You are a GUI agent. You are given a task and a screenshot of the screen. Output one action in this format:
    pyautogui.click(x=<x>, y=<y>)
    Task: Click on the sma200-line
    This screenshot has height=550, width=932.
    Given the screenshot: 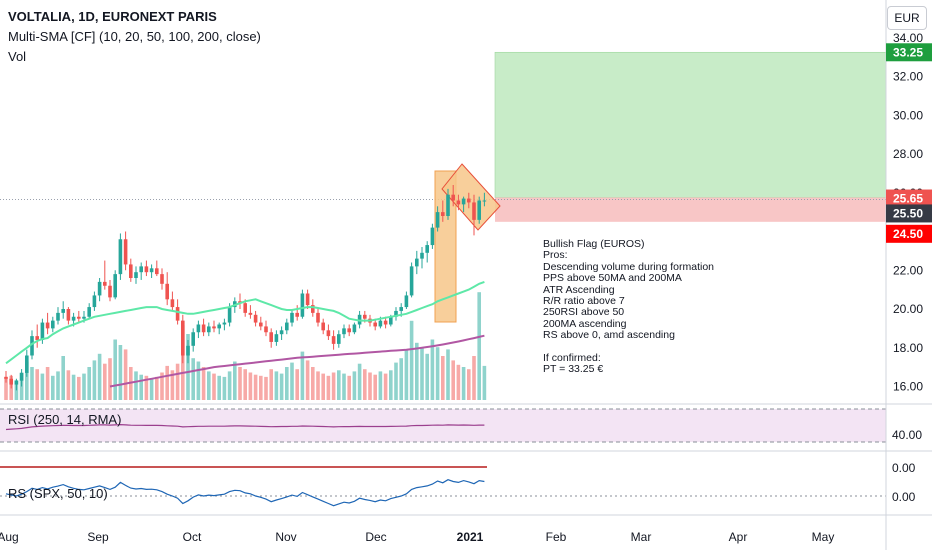 What is the action you would take?
    pyautogui.click(x=297, y=361)
    